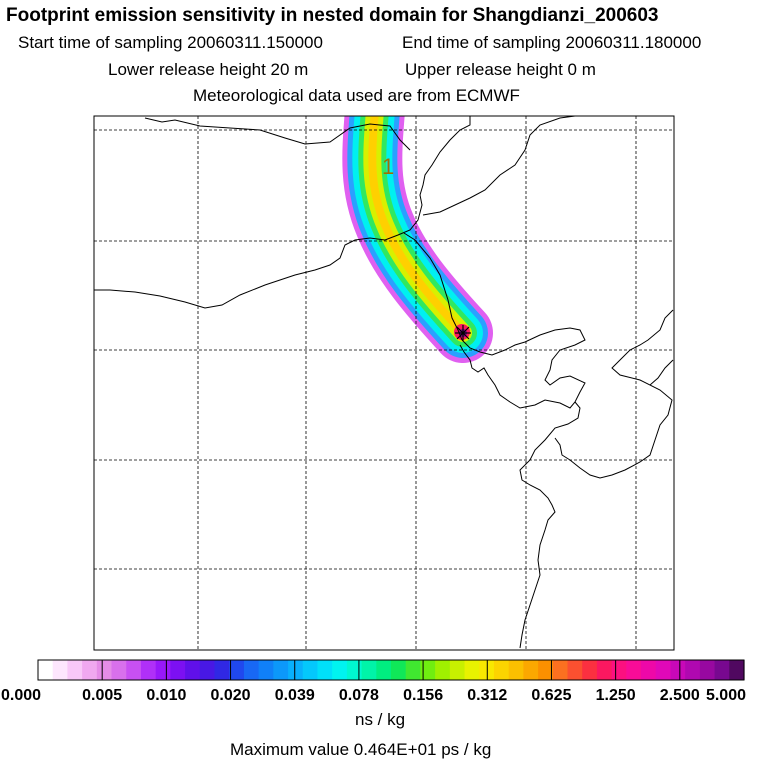 This screenshot has width=768, height=768. I want to click on colorbar-tick-label: 0.078, so click(359, 695).